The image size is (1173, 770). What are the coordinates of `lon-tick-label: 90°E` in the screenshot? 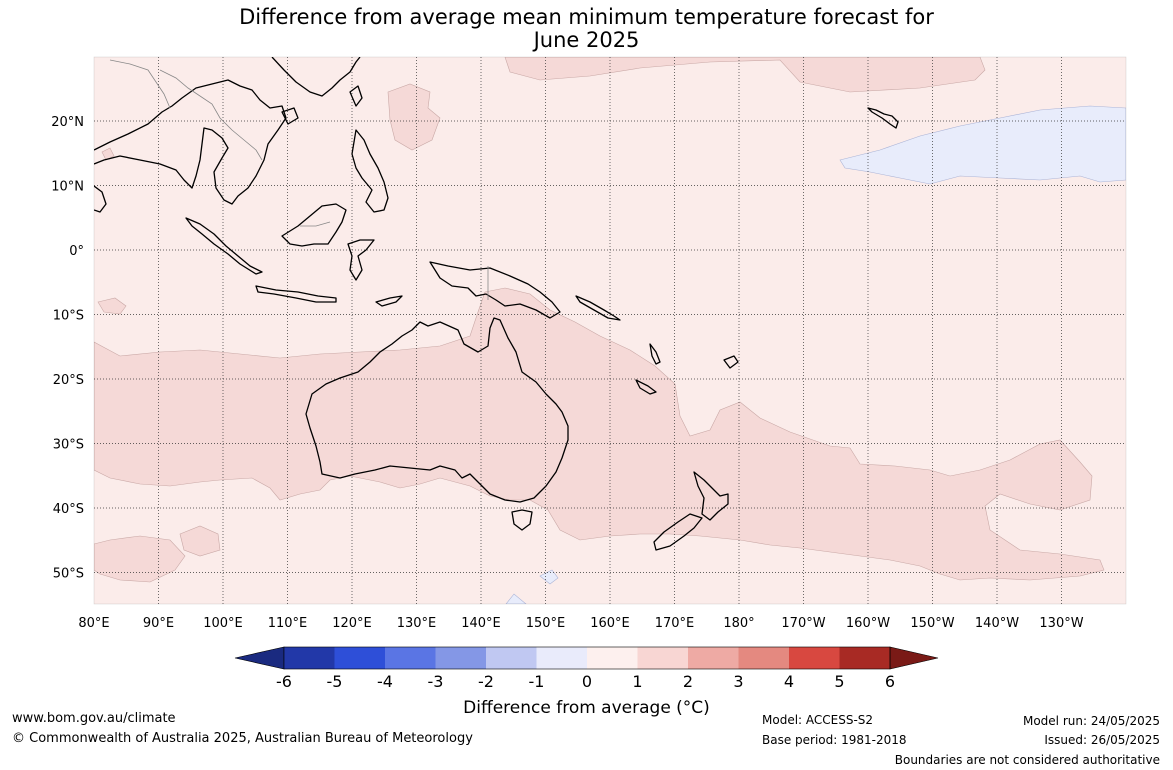 It's located at (158, 623).